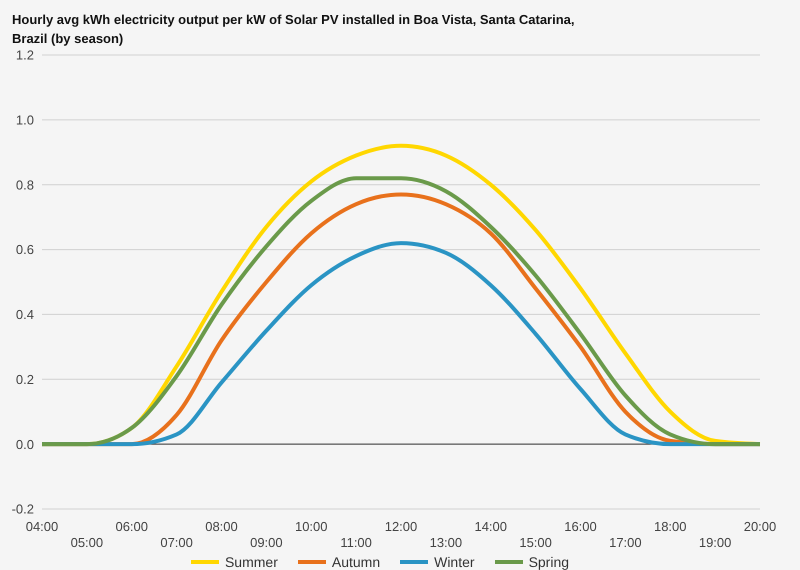 The image size is (800, 570). I want to click on legend-label: Spring, so click(549, 562).